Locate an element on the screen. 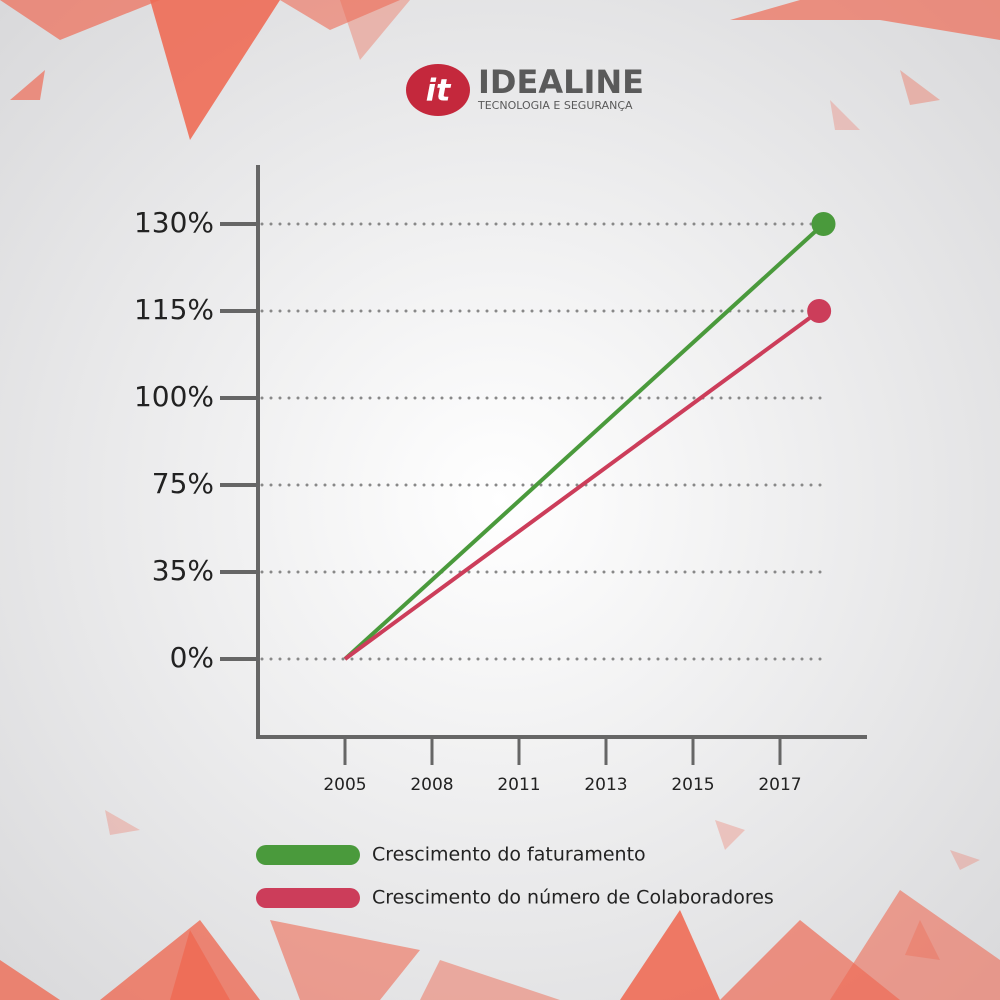 The width and height of the screenshot is (1000, 1000). logo-mark: it is located at coordinates (439, 91).